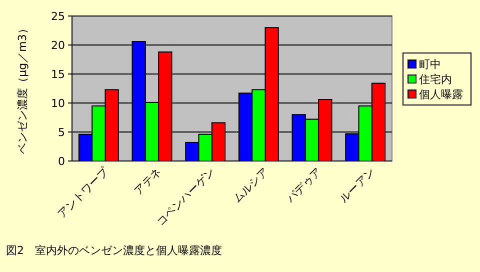  What do you see at coordinates (303, 185) in the screenshot?
I see `x-tick-label: パデゥア` at bounding box center [303, 185].